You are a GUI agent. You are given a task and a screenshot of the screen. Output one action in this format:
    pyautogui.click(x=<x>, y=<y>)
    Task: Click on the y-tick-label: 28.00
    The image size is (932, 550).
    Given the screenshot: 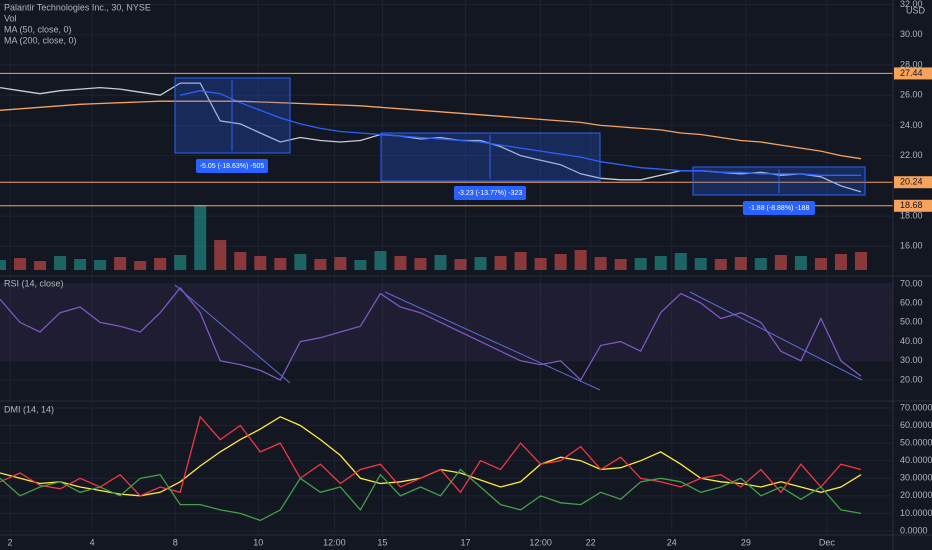 What is the action you would take?
    pyautogui.click(x=911, y=64)
    